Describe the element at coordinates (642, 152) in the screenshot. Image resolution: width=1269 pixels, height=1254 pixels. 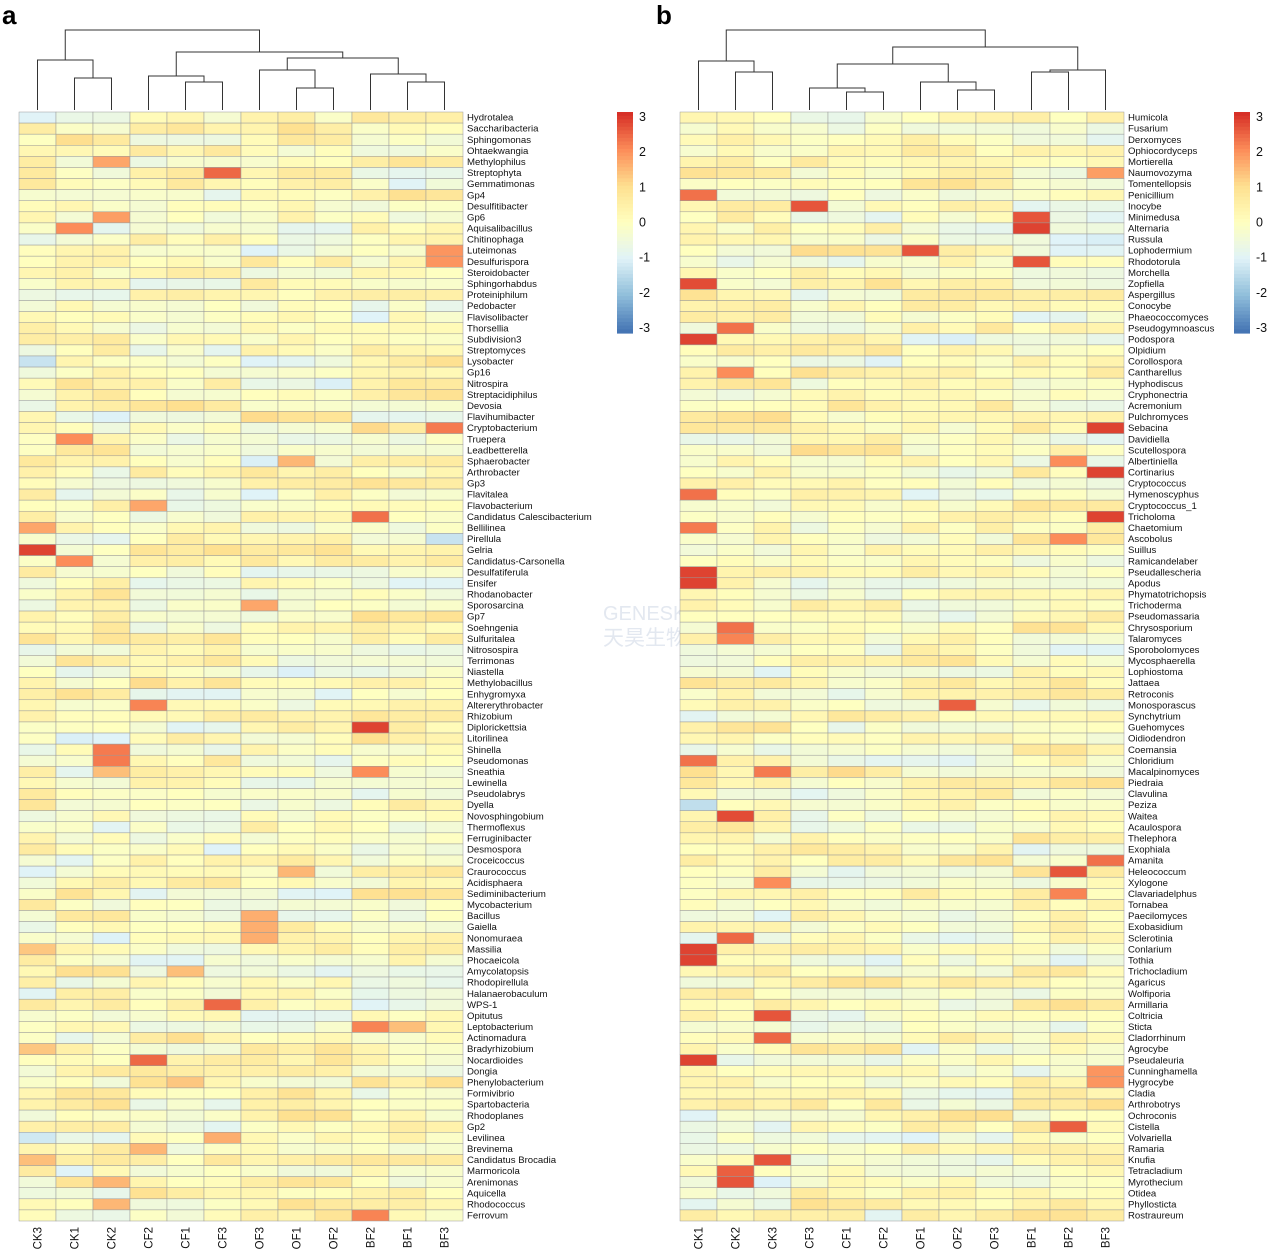
I see `legend-tick-label: 2` at that location.